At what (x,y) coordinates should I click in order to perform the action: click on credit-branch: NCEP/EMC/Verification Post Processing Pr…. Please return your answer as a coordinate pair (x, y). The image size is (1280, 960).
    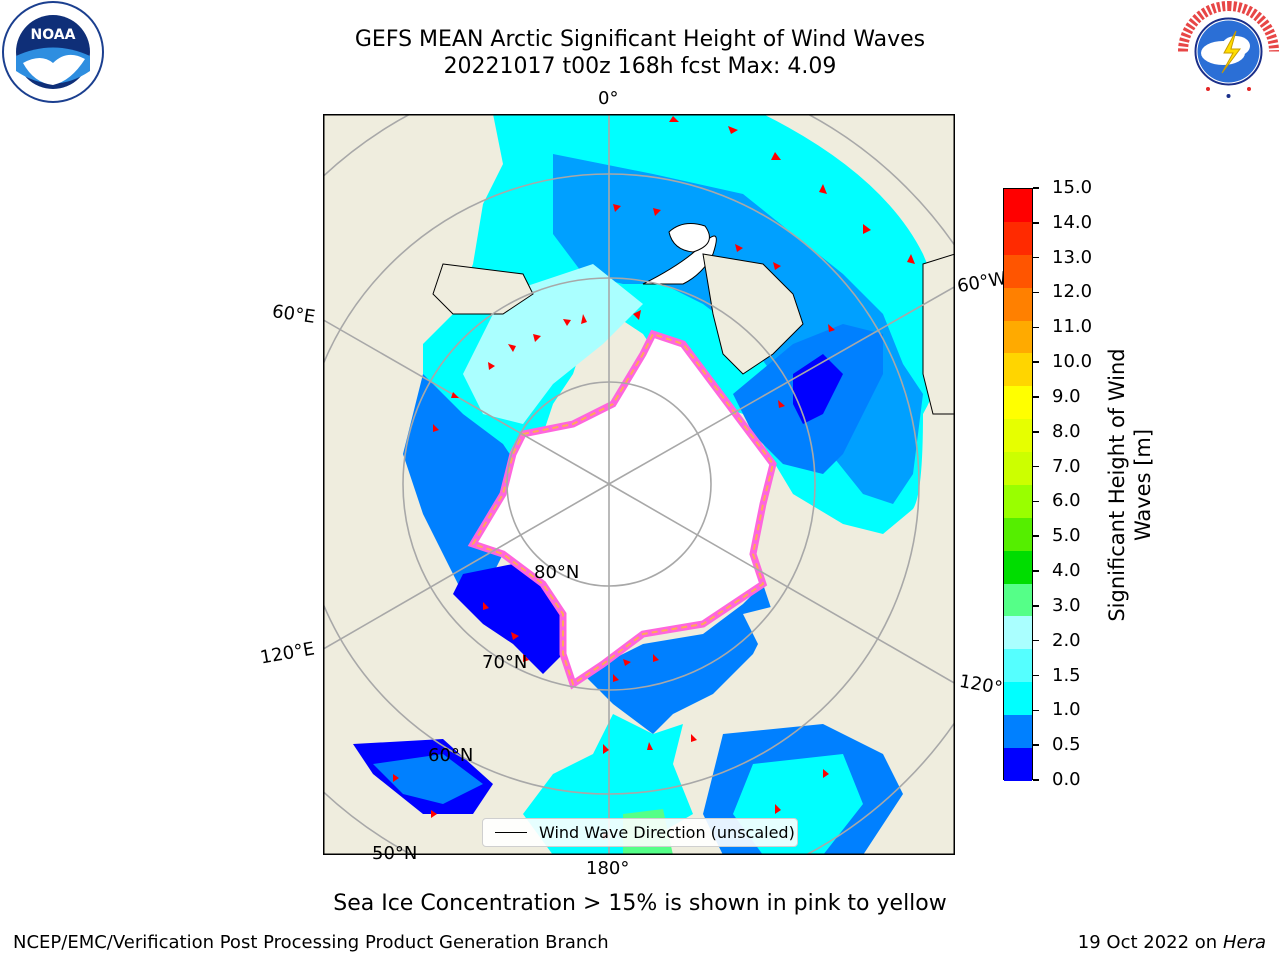
    Looking at the image, I should click on (311, 942).